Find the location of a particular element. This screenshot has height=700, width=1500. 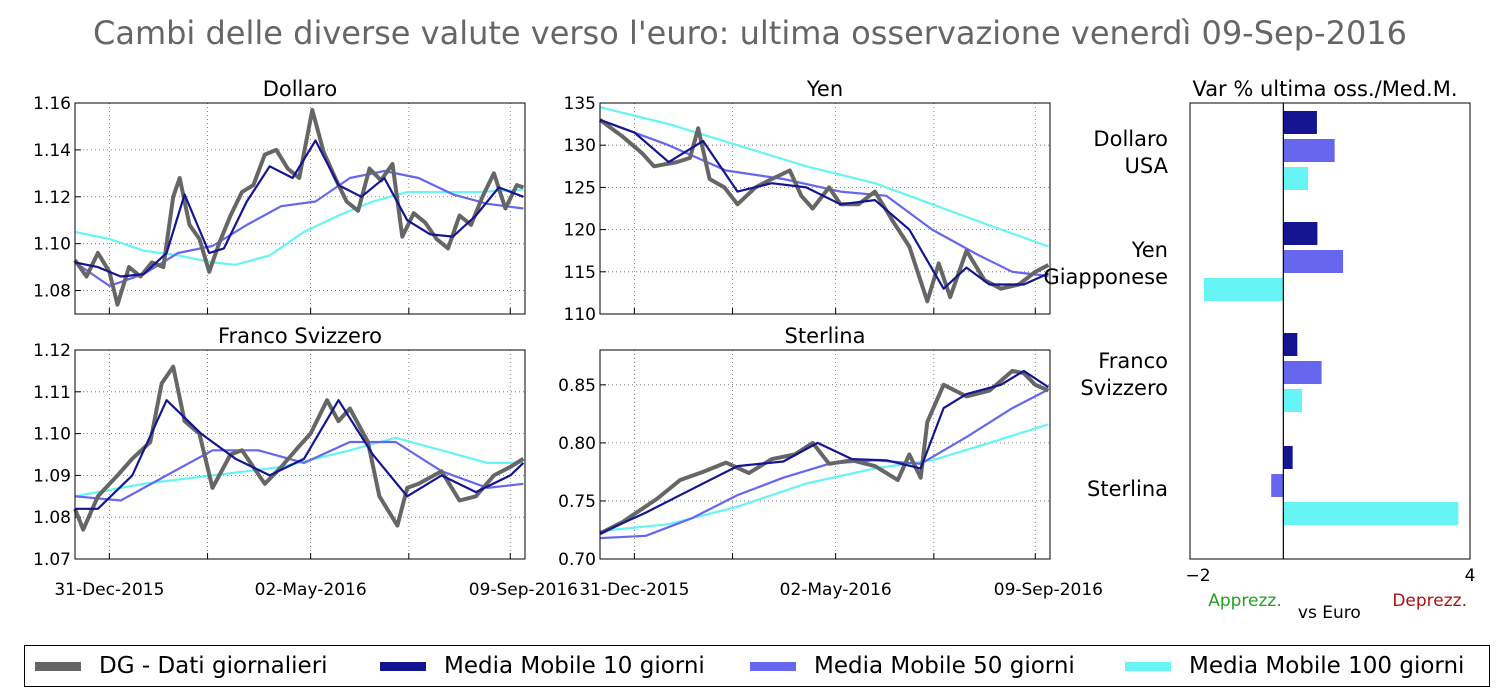

sterlina-series-mm50 is located at coordinates (824, 464).